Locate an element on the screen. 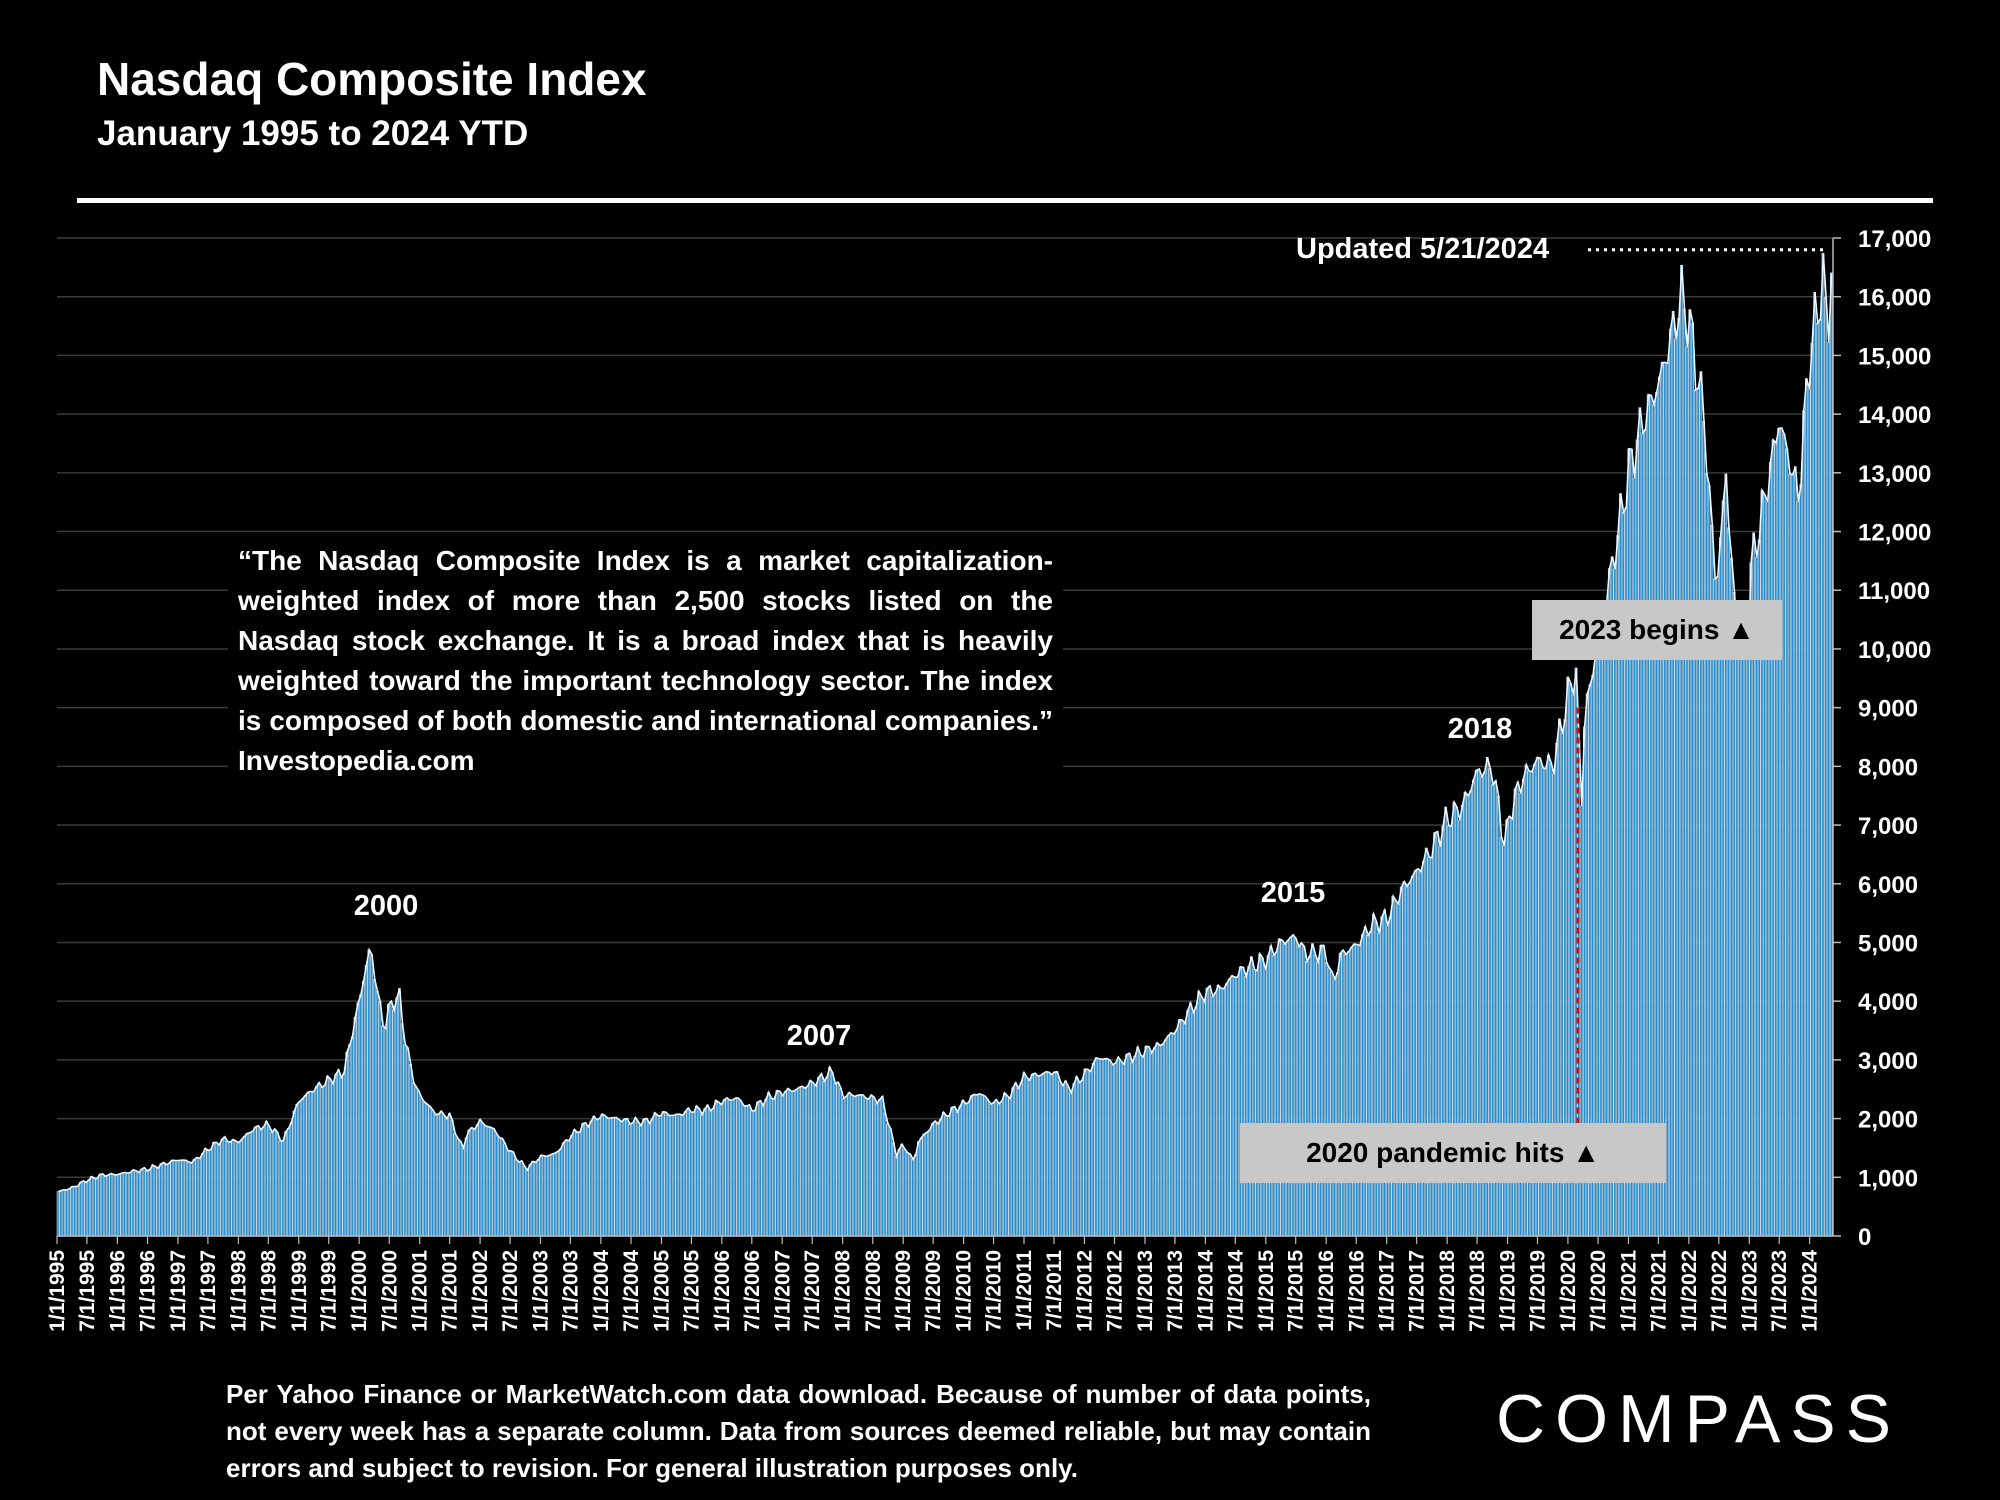 This screenshot has width=2000, height=1500. x-tick-label: 1/1/2007 is located at coordinates (782, 1291).